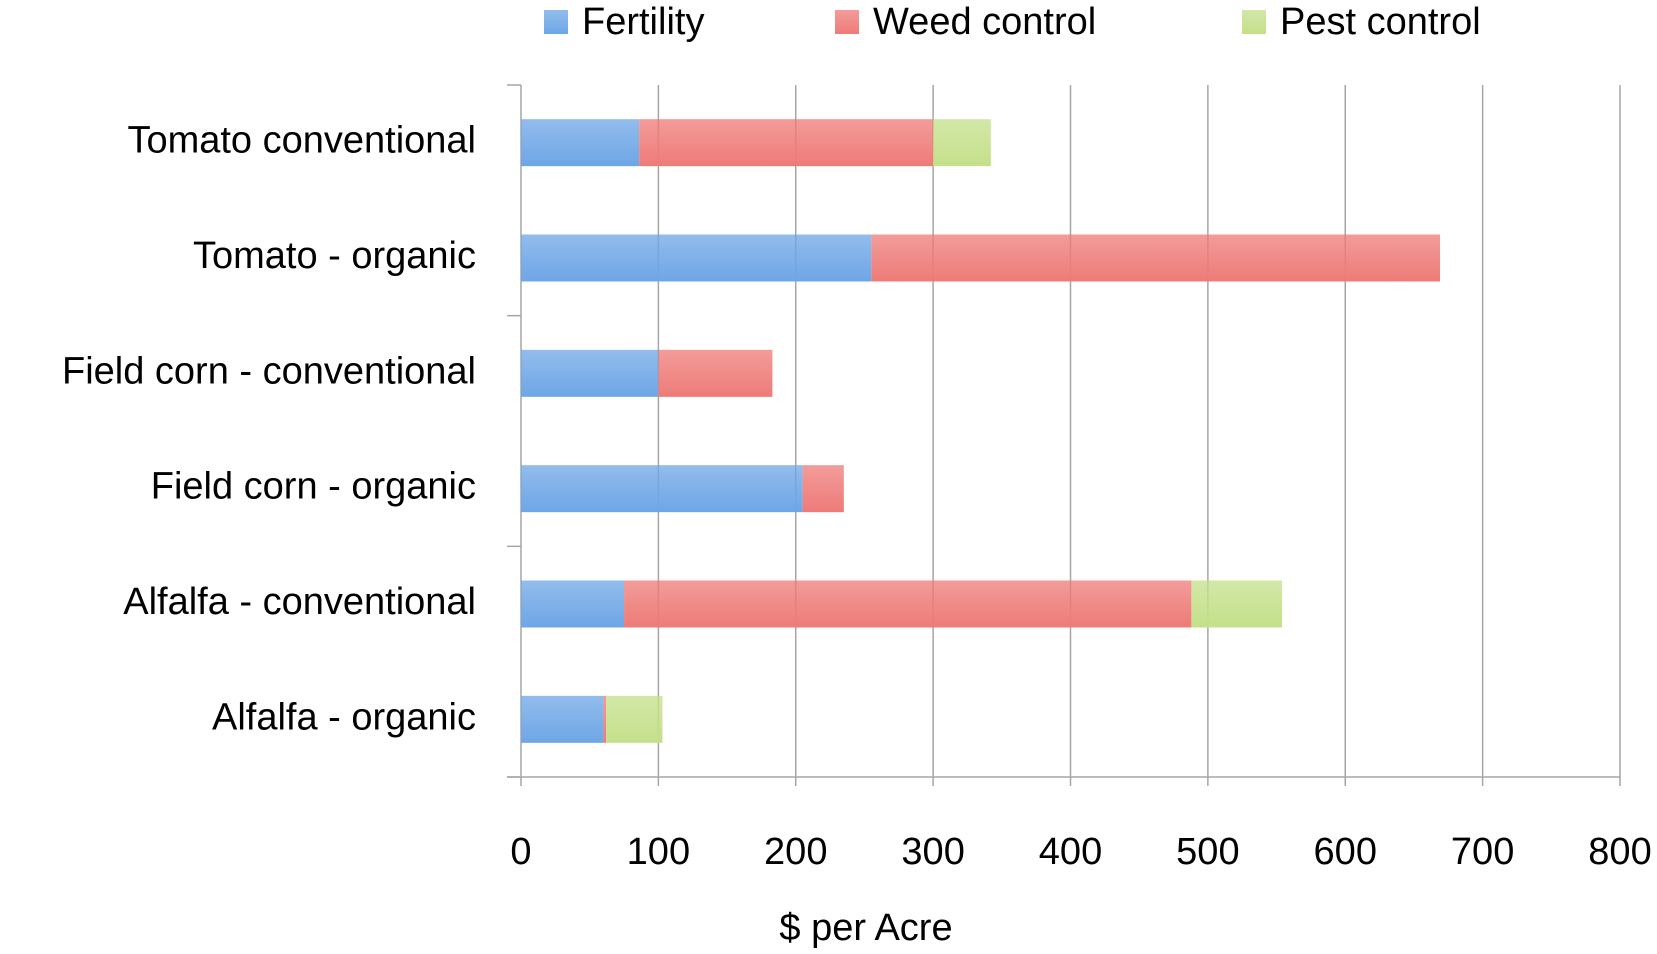  What do you see at coordinates (313, 487) in the screenshot?
I see `y-tick-label: Field corn - organic` at bounding box center [313, 487].